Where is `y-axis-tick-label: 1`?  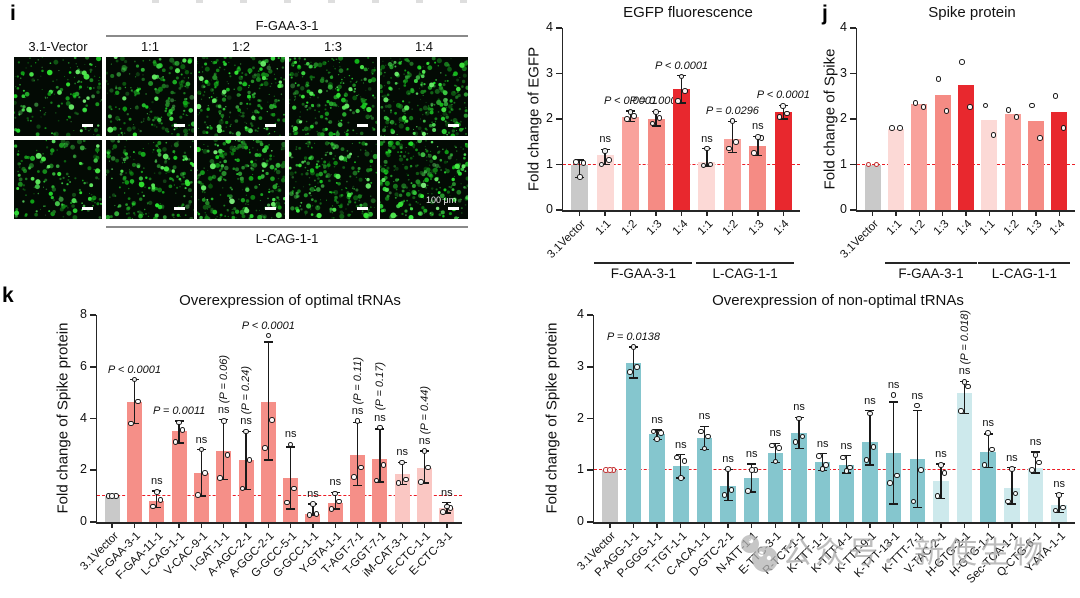 y-axis-tick-label: 1 is located at coordinates (843, 163).